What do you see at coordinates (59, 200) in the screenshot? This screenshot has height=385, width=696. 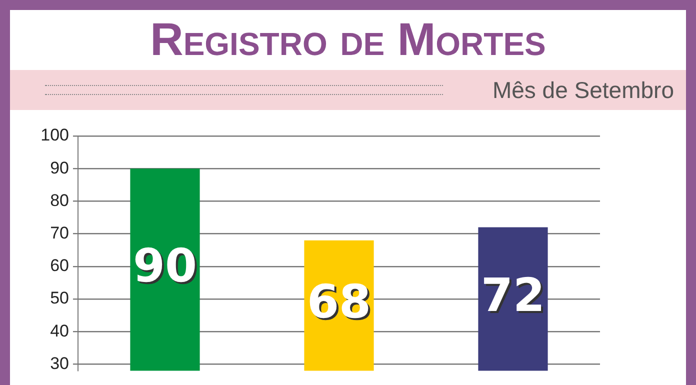 I see `y-tick-label: 80` at bounding box center [59, 200].